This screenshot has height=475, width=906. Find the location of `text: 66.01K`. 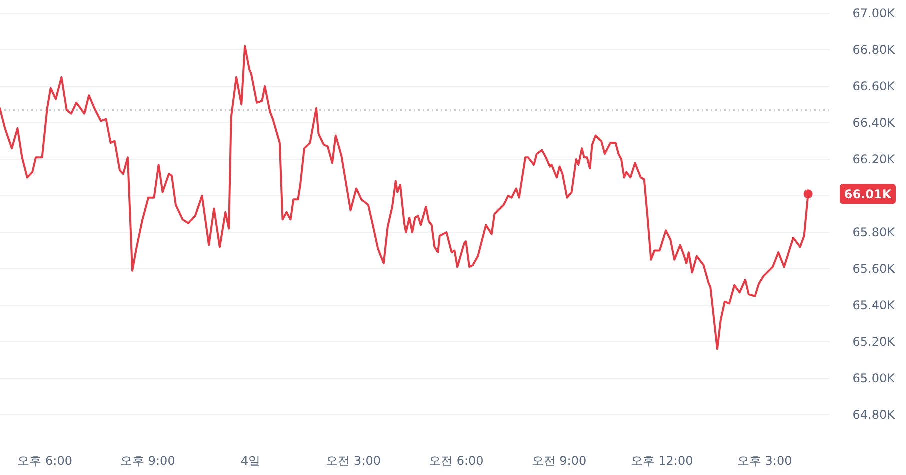

text: 66.01K is located at coordinates (868, 195).